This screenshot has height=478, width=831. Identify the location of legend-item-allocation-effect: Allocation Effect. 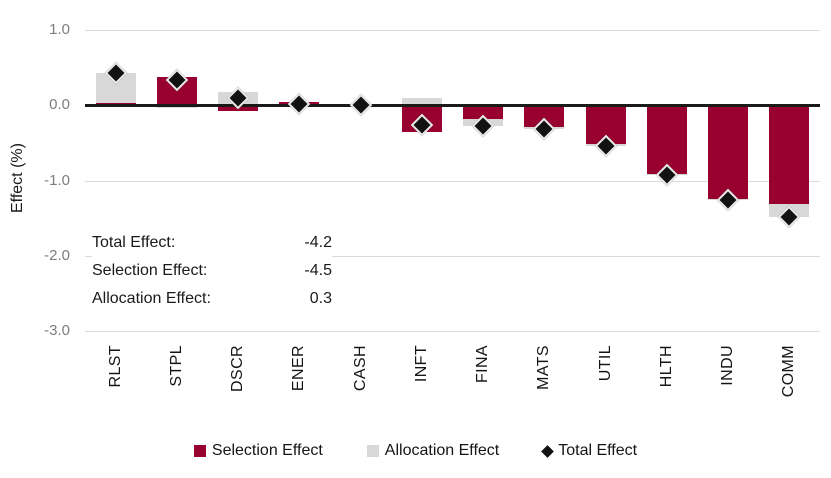
(433, 451).